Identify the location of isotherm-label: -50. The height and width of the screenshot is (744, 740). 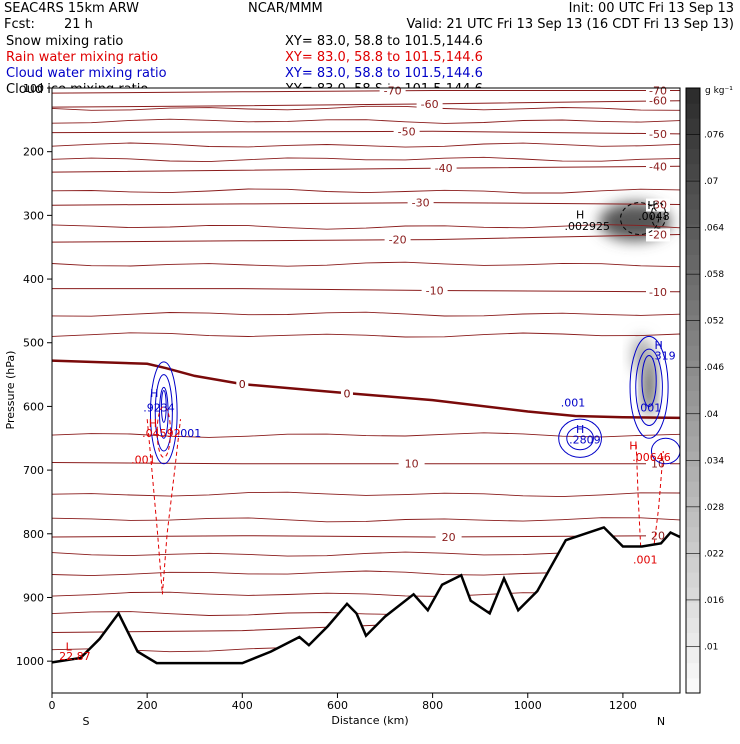
(658, 134).